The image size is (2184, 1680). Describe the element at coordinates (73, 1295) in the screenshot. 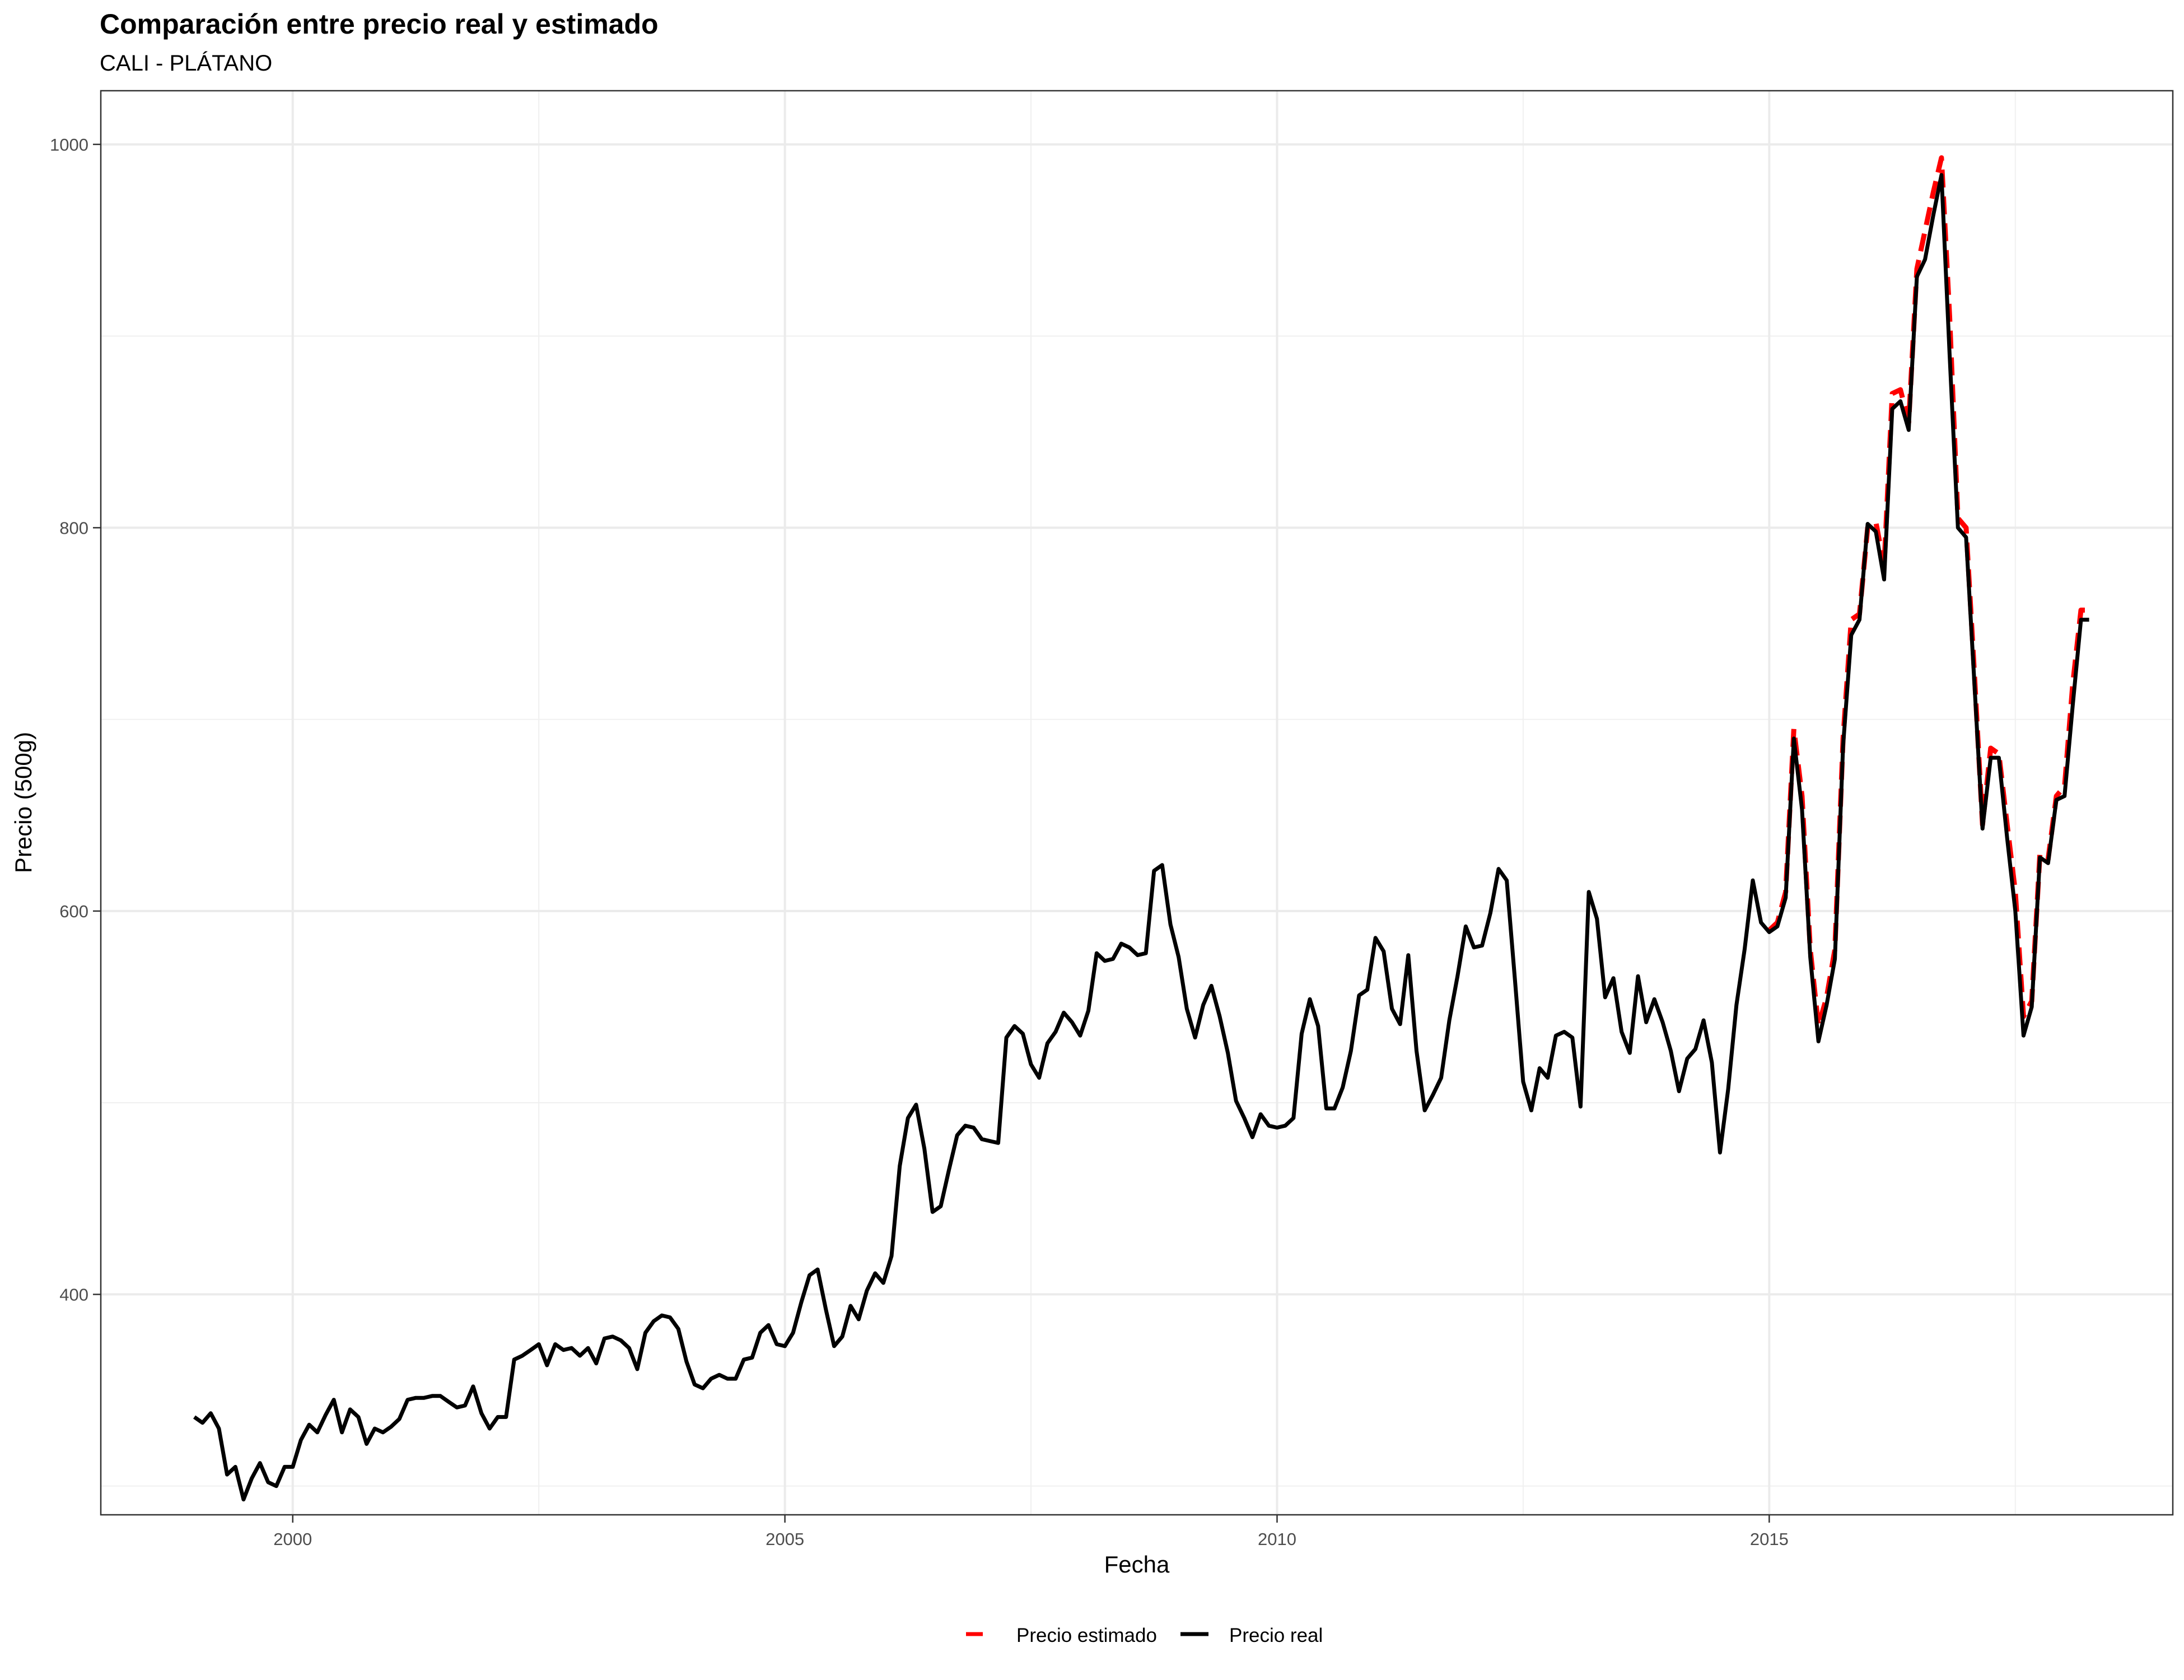

I see `y-tick-label: 400` at that location.